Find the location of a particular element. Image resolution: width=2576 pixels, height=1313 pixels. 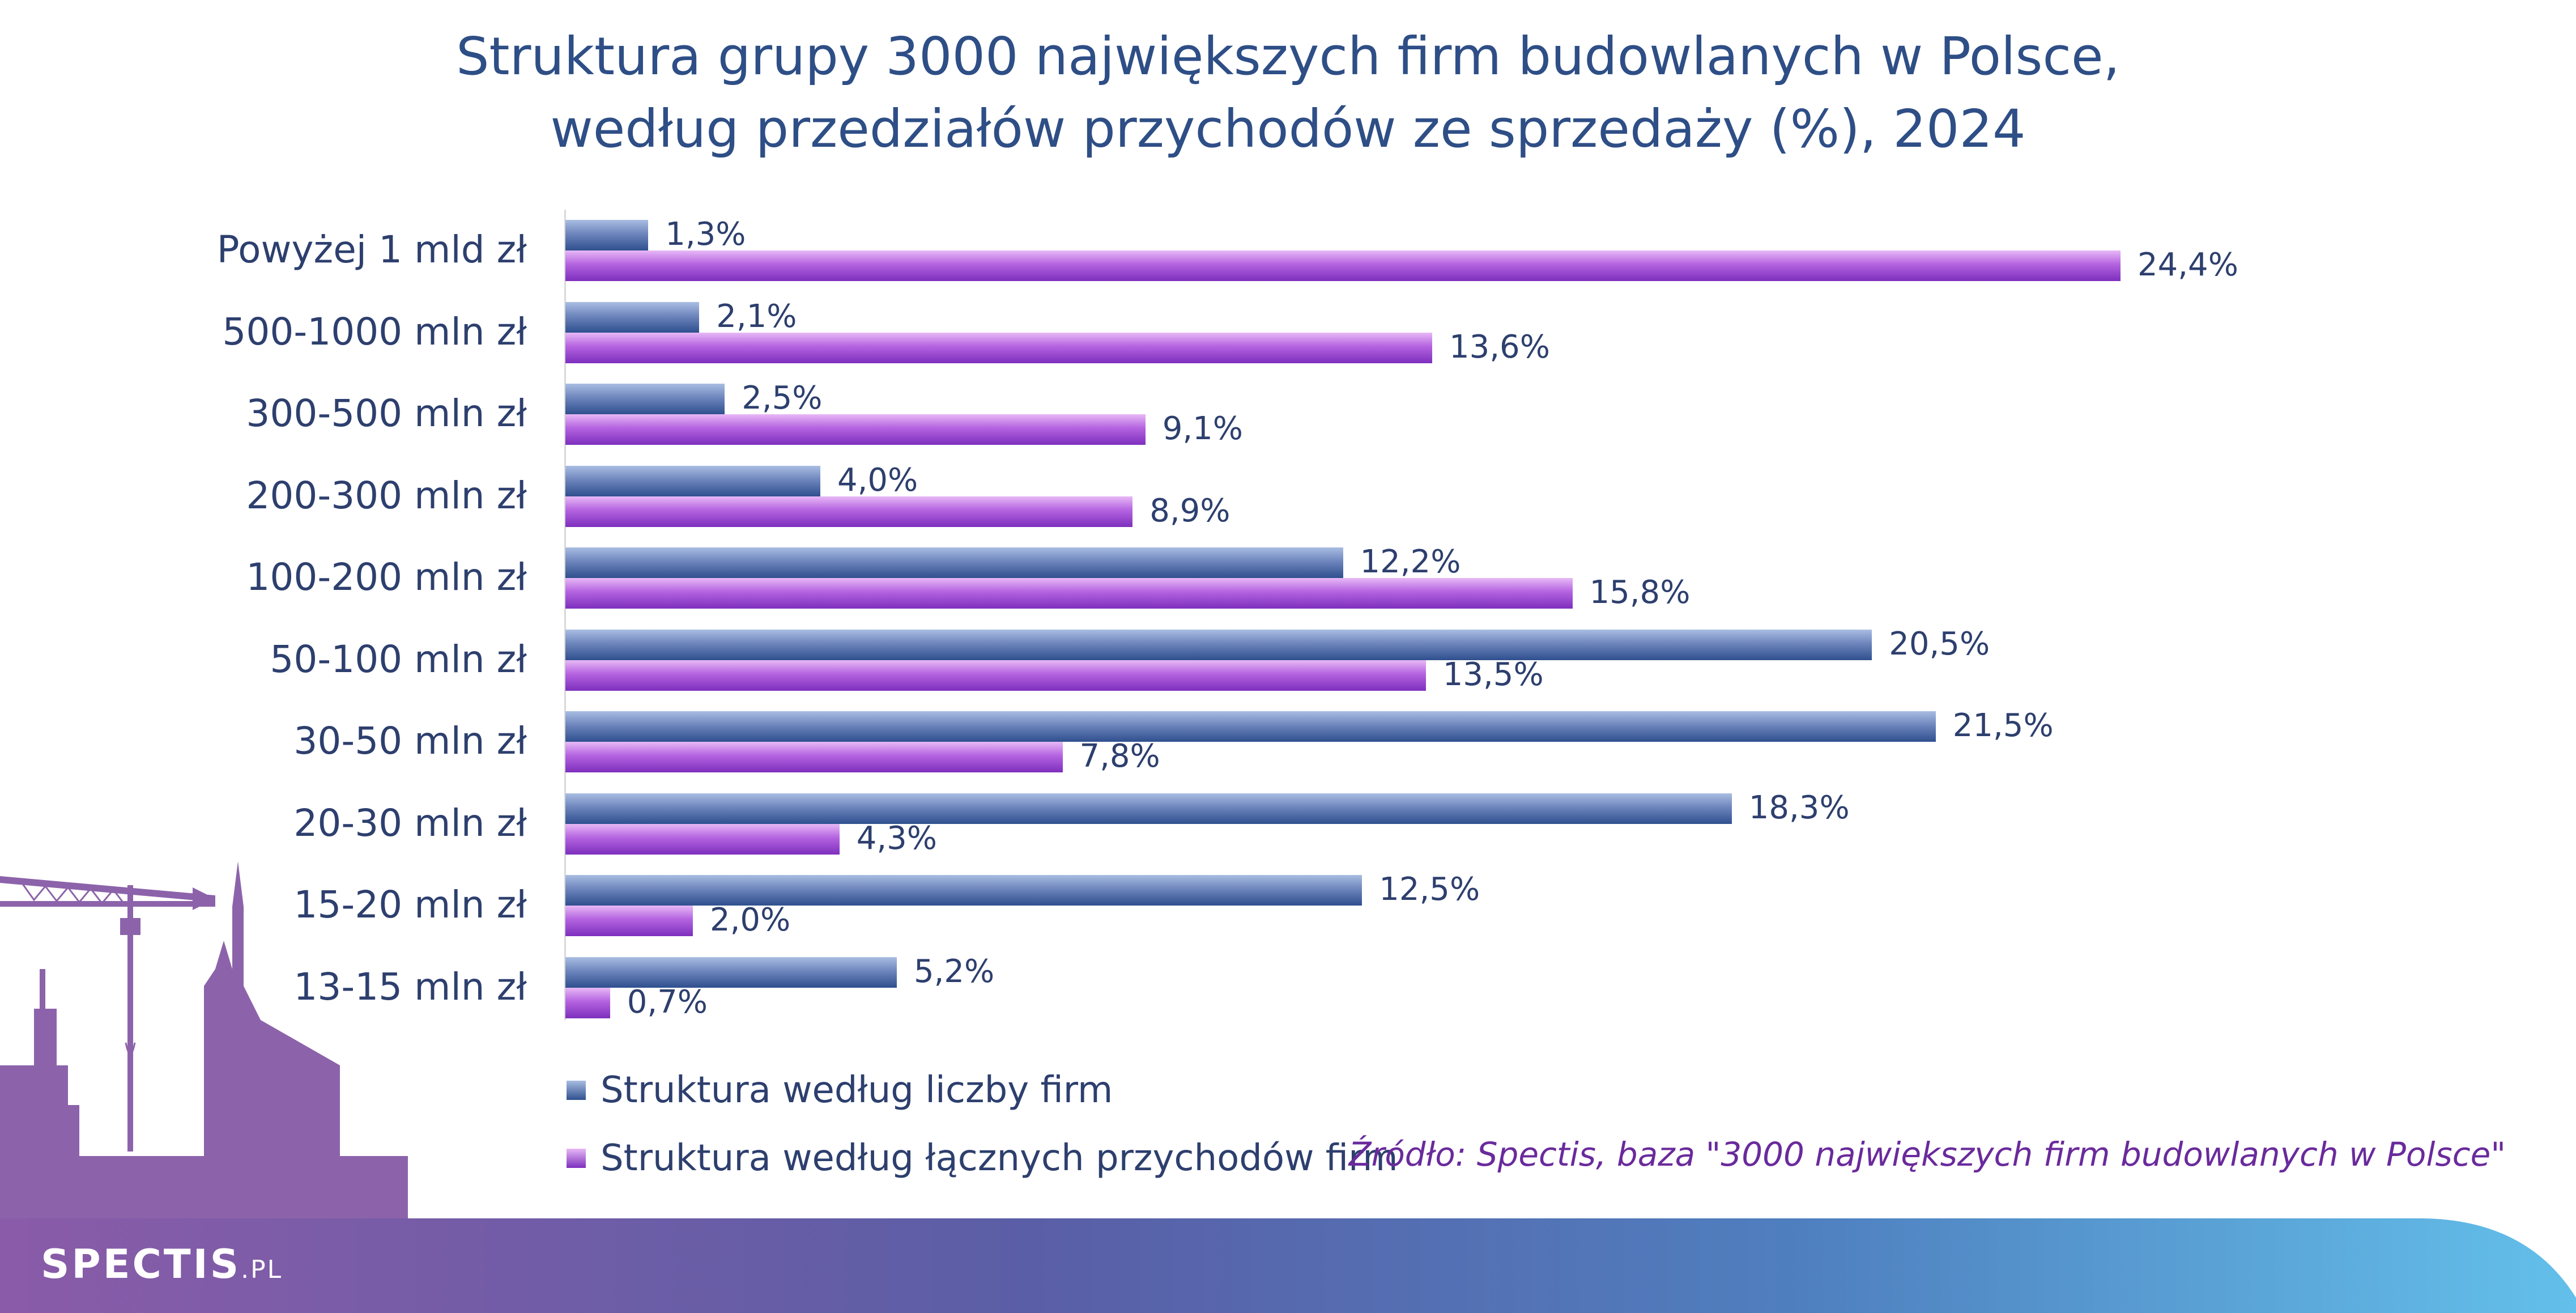

legend-swatch-count is located at coordinates (576, 1090).